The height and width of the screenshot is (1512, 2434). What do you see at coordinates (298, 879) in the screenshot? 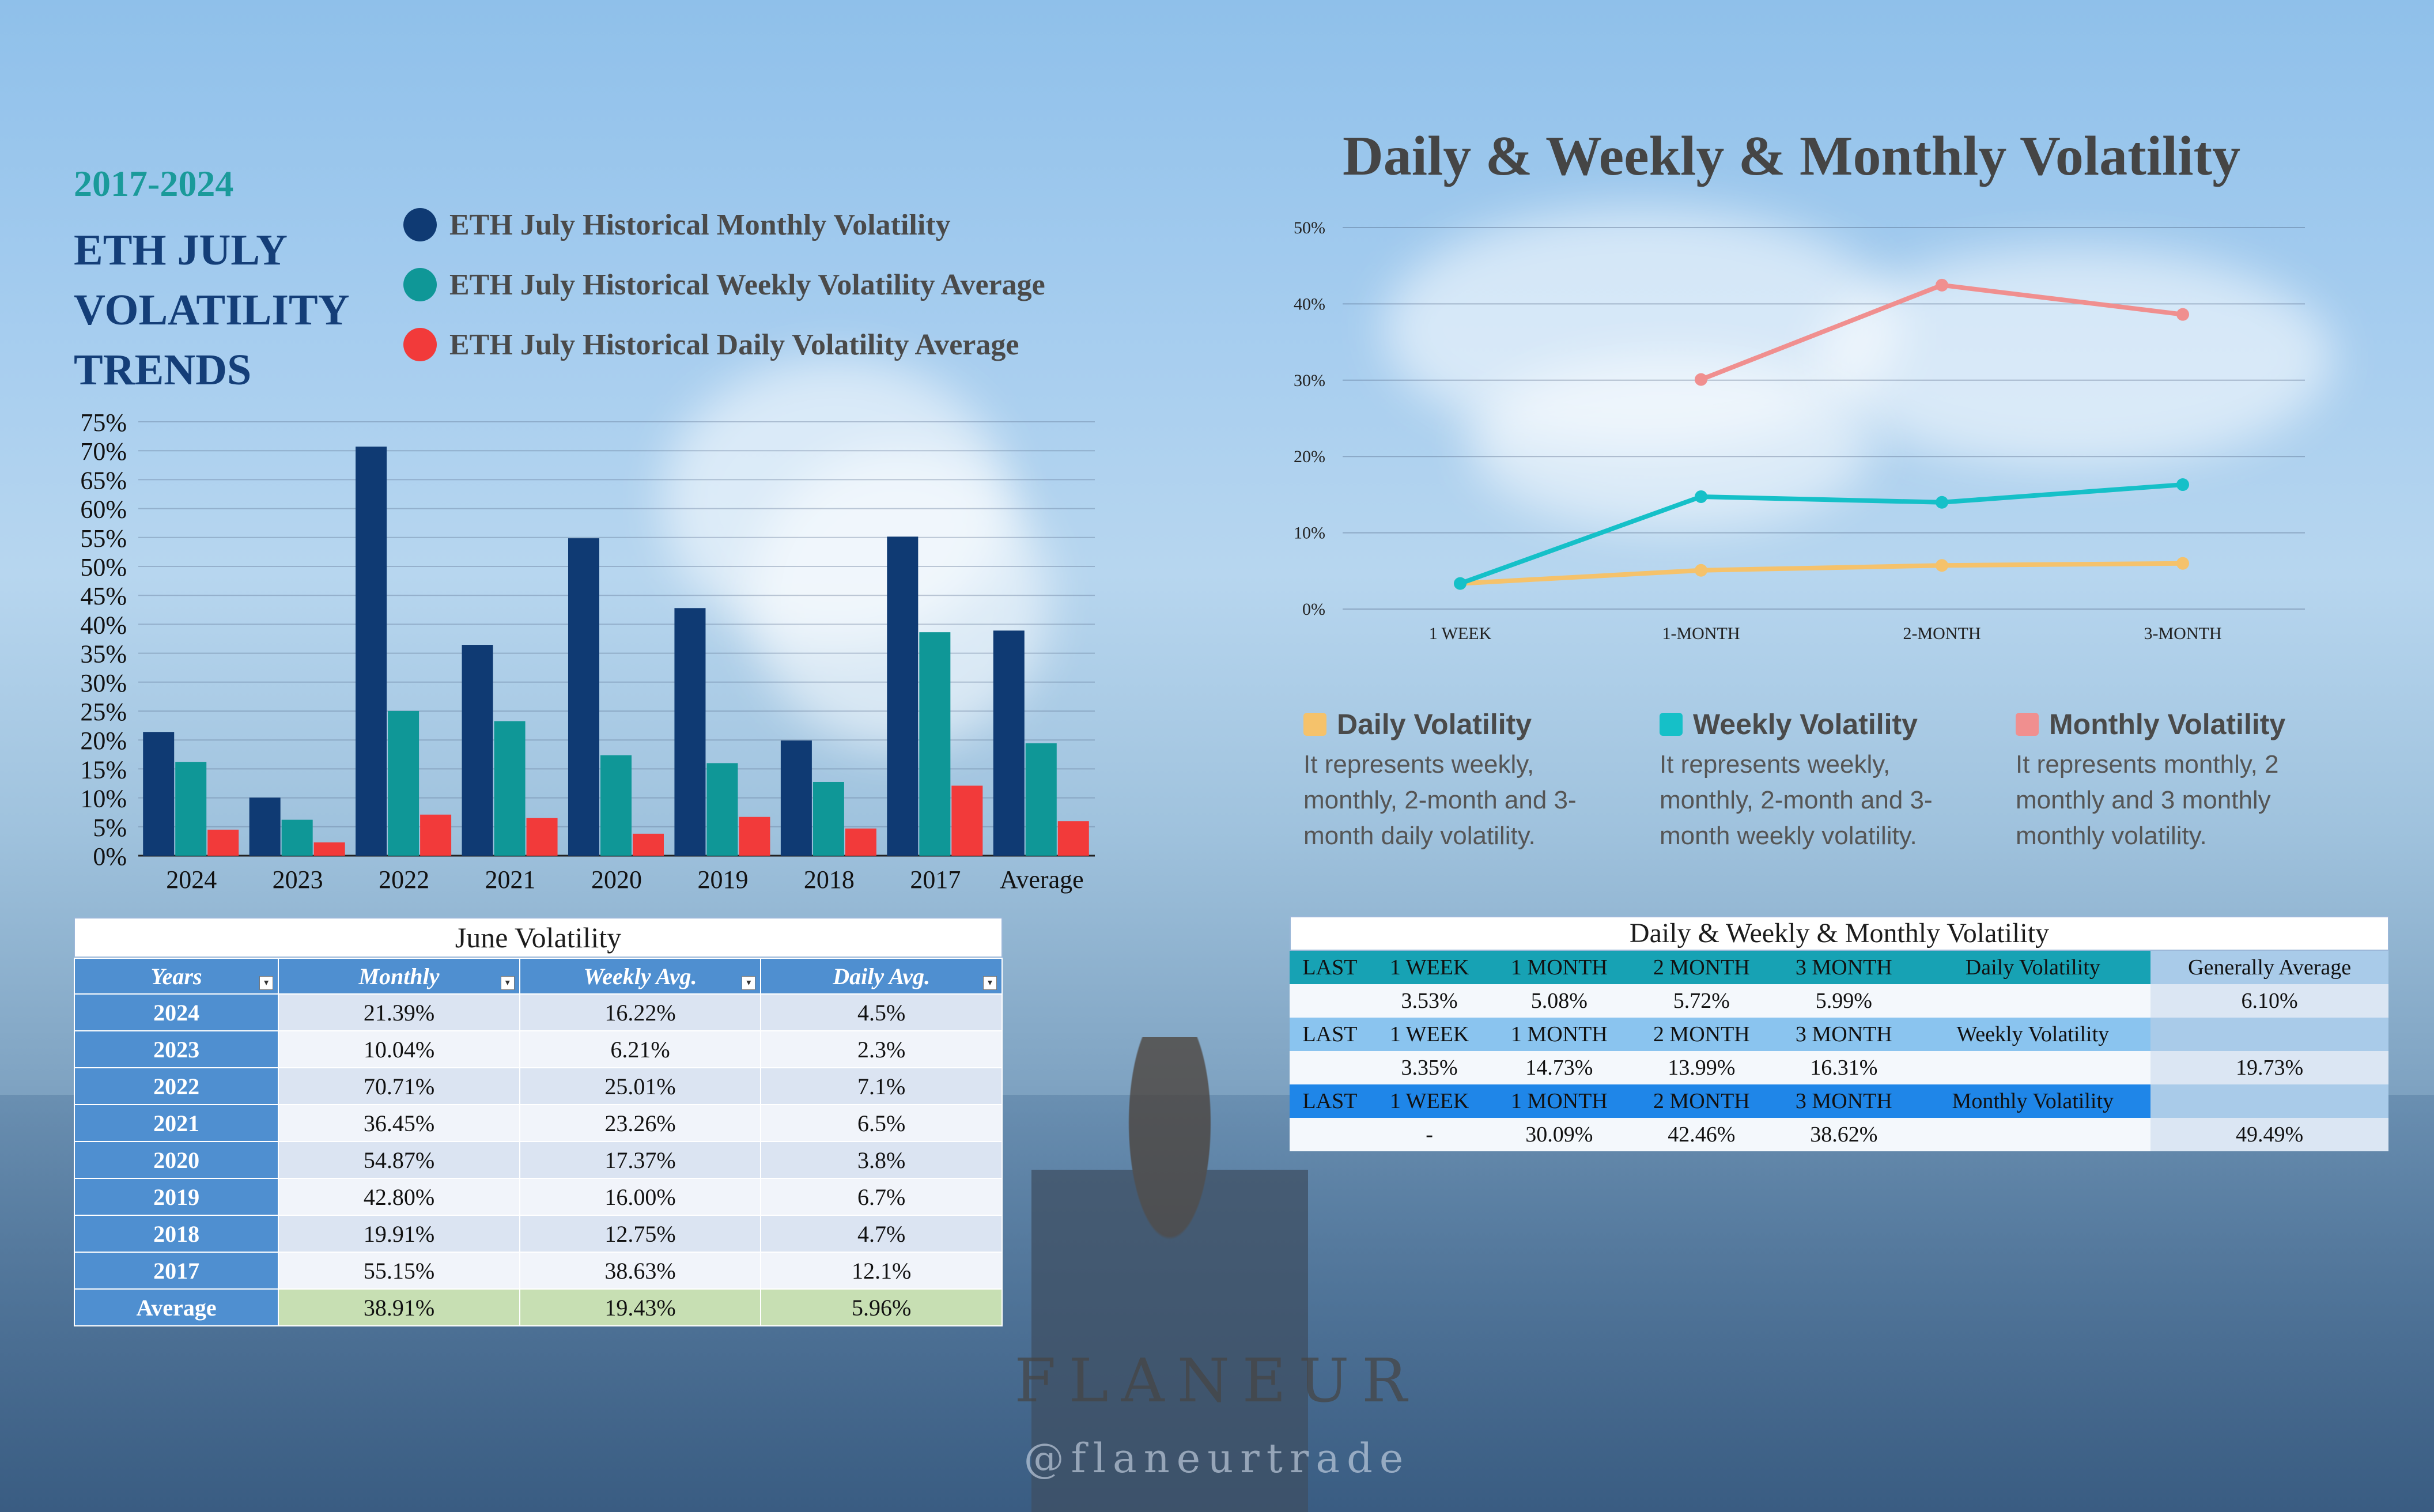
I see `x-tick-label: 2023` at bounding box center [298, 879].